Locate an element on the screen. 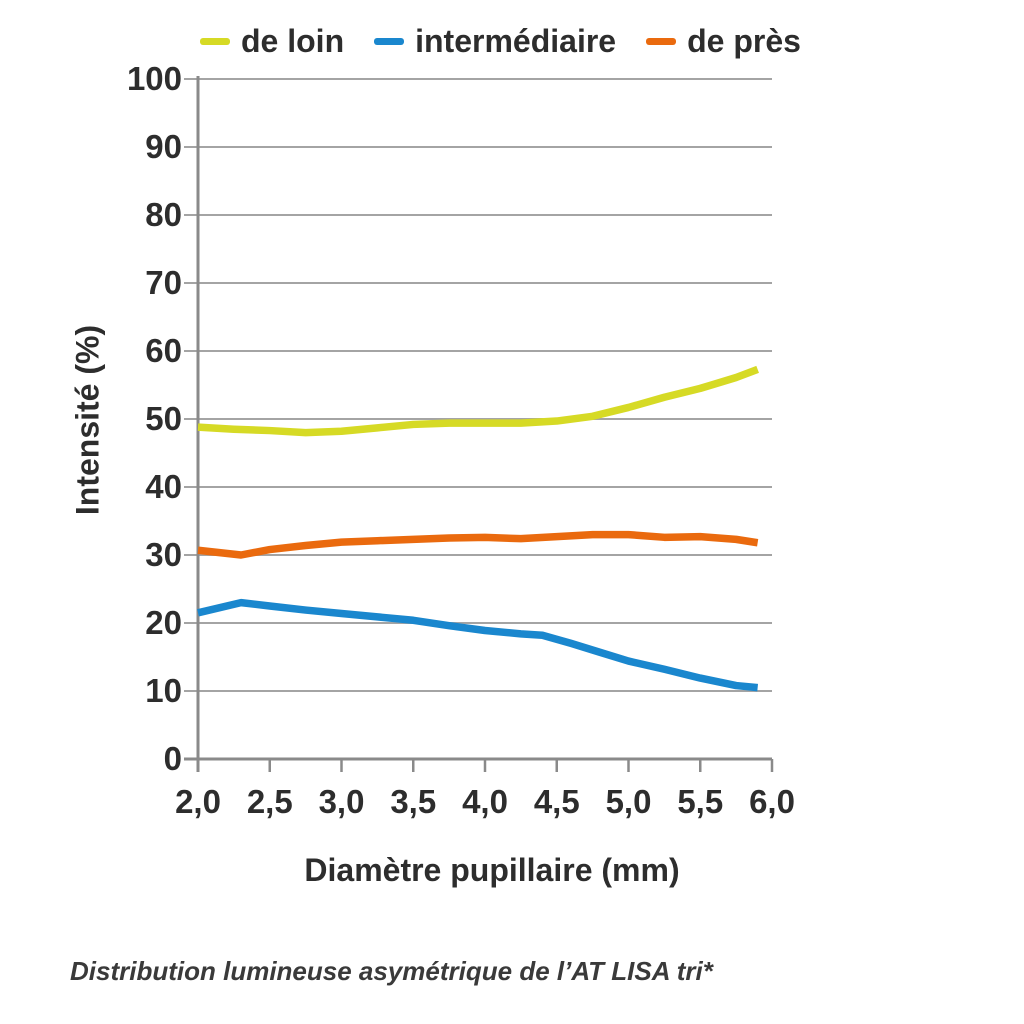 The image size is (1024, 1024). series-line-intermediaire is located at coordinates (478, 645).